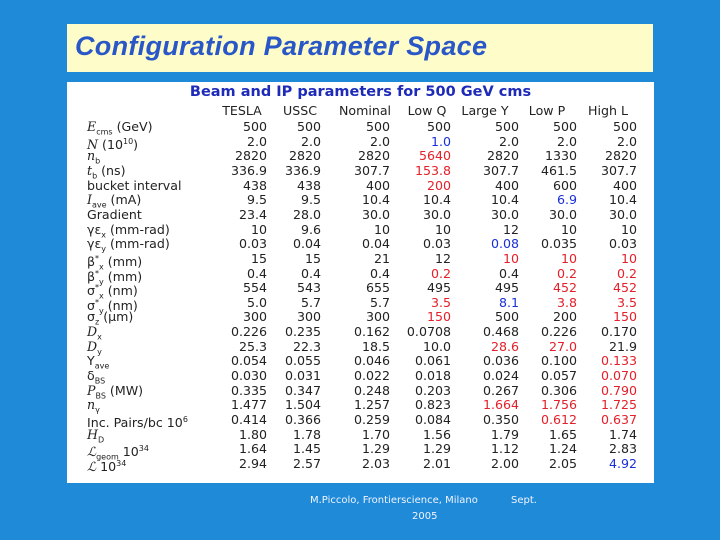 The image size is (720, 540). Describe the element at coordinates (381, 258) in the screenshot. I see `table-cell: 21` at that location.